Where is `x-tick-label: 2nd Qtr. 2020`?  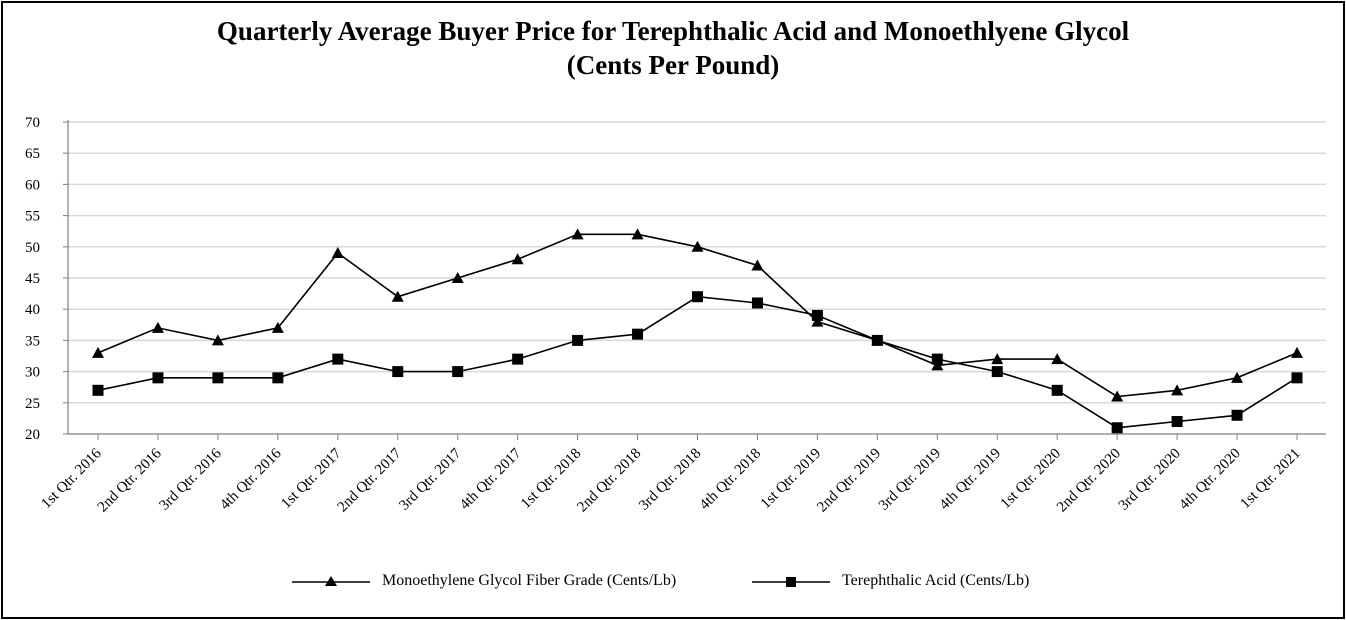 x-tick-label: 2nd Qtr. 2020 is located at coordinates (1089, 481).